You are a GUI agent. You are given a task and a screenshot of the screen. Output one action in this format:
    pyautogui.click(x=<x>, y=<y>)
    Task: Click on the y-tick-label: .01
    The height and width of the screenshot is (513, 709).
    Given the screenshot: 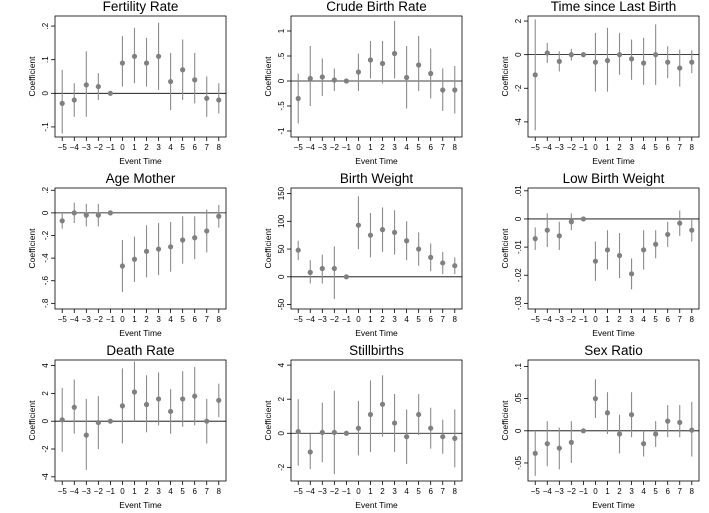 What is the action you would take?
    pyautogui.click(x=518, y=191)
    